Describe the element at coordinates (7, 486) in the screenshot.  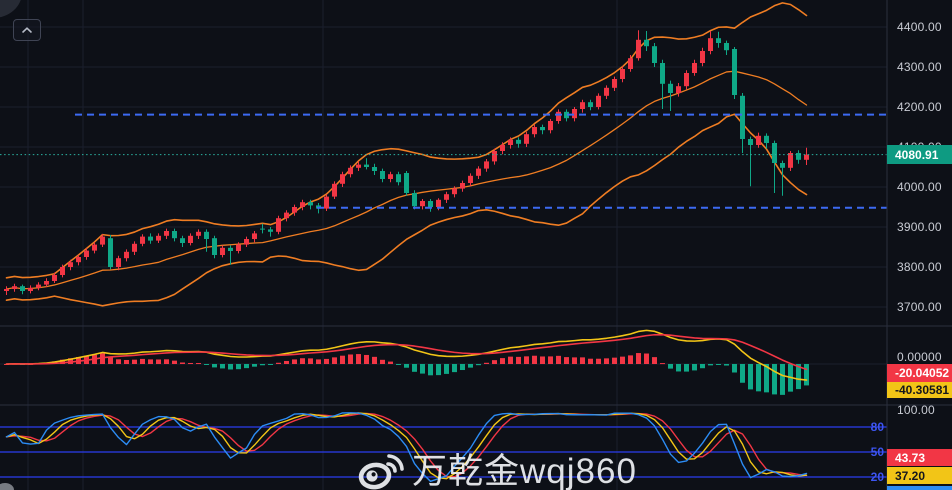
I see `corner-artifact-bottom-left` at that location.